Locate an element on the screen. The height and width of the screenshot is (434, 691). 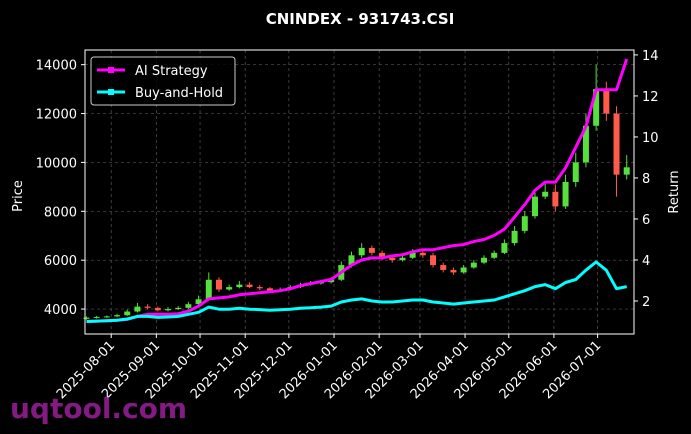
legend-label: AI Strategy is located at coordinates (171, 71).